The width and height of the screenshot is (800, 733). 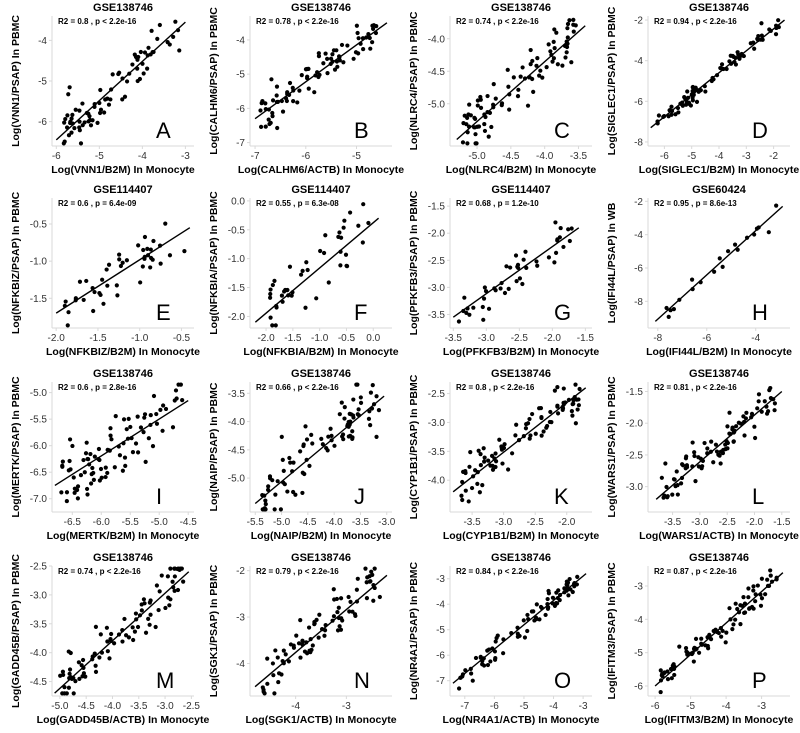 What do you see at coordinates (320, 190) in the screenshot?
I see `panel-title: GSE114407` at bounding box center [320, 190].